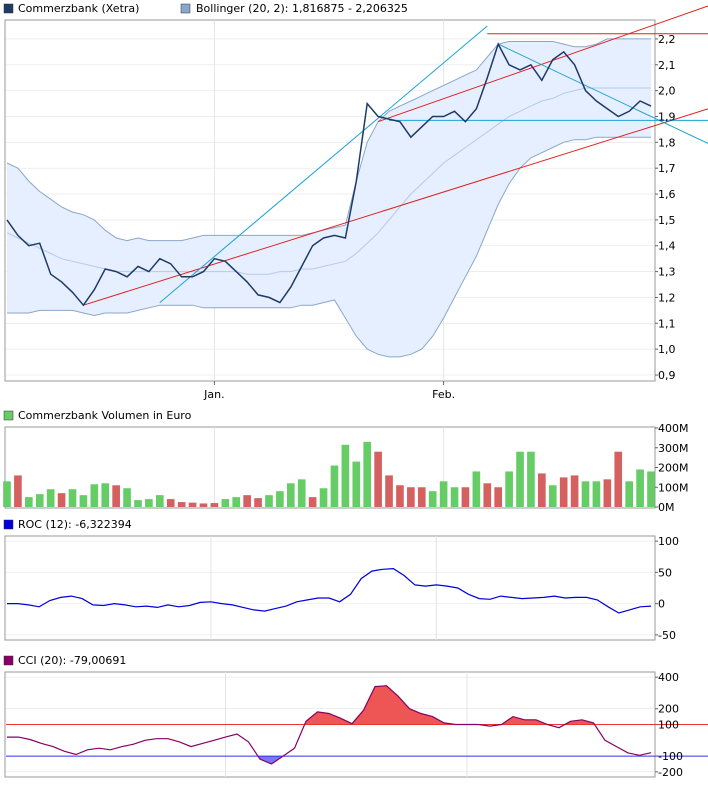  Describe the element at coordinates (75, 524) in the screenshot. I see `roc-legend-label: ROC (12): -6,322394` at that location.